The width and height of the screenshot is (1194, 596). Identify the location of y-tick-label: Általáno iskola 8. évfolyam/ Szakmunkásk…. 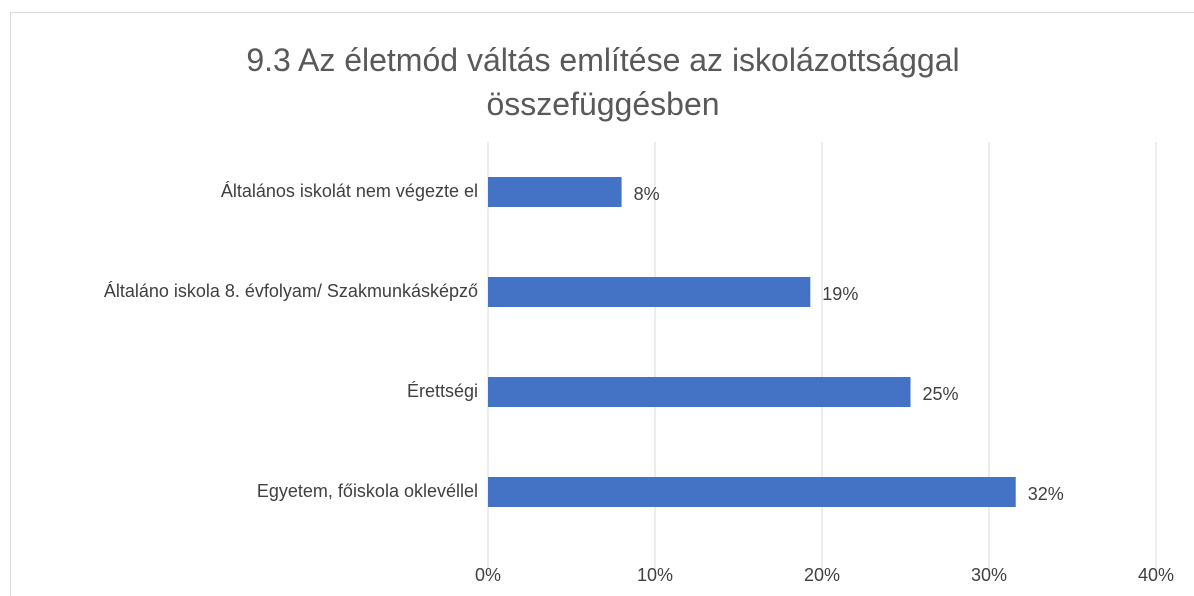
(291, 291).